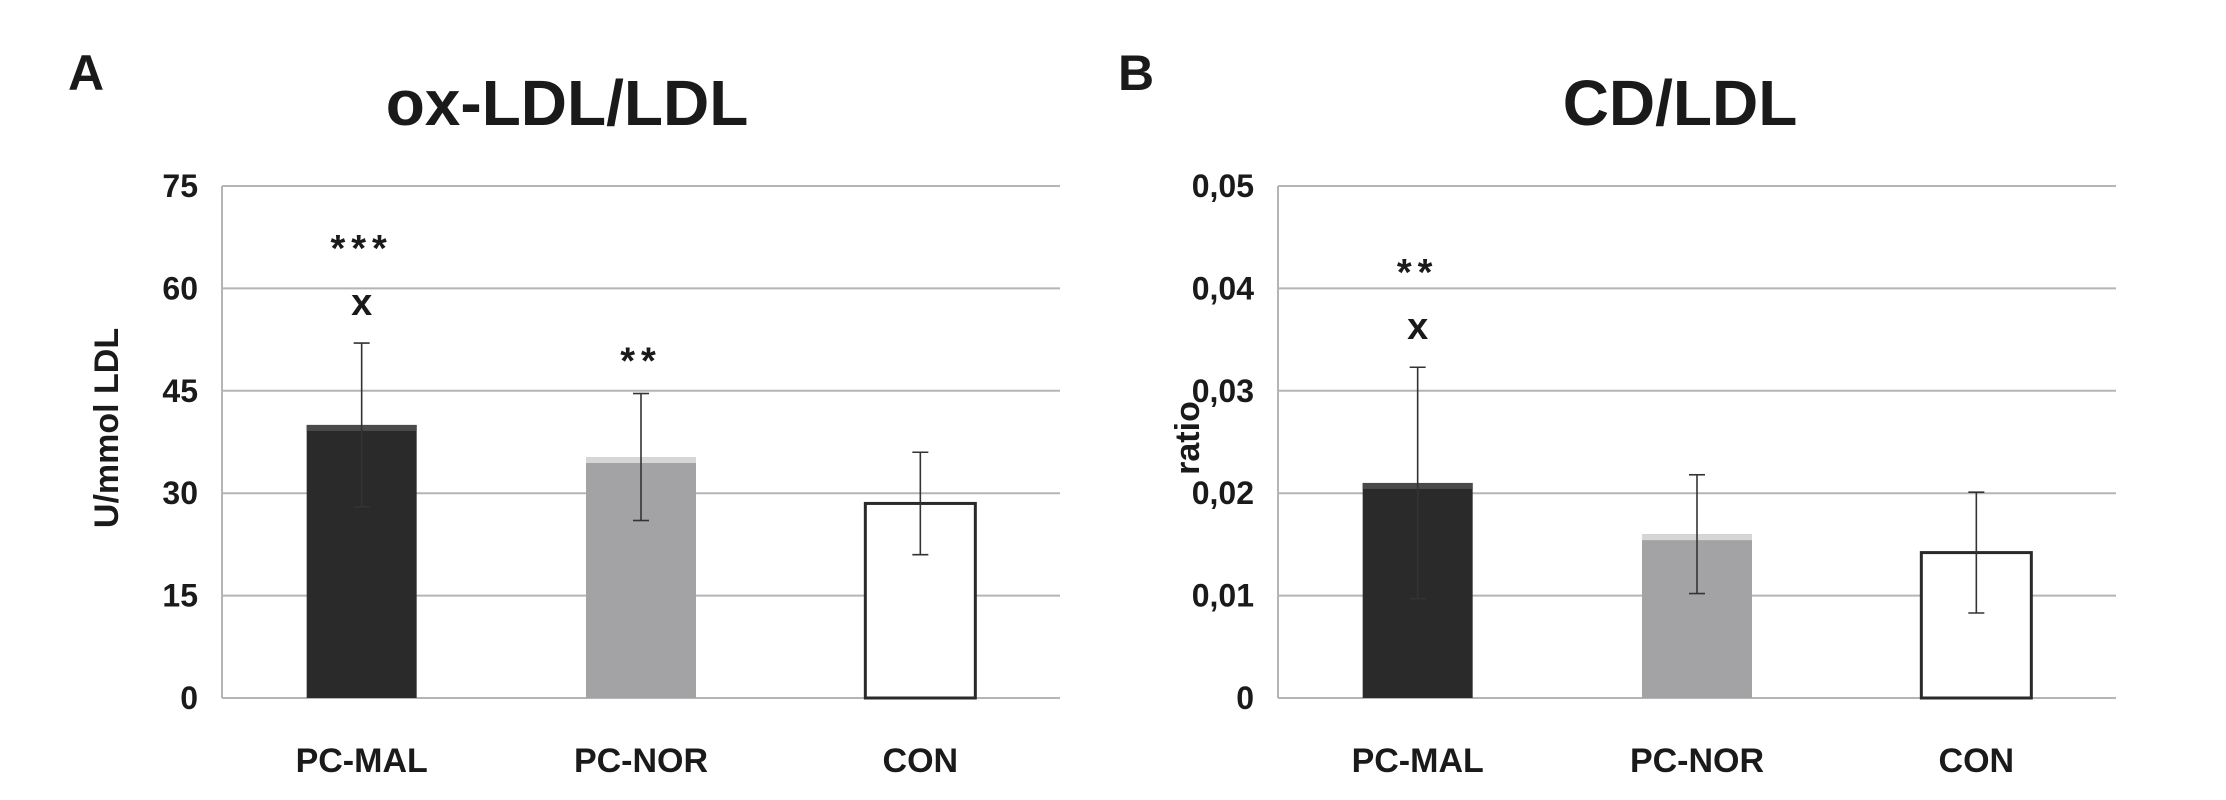 The height and width of the screenshot is (800, 2226). I want to click on y-tick-label: 0,03, so click(1223, 391).